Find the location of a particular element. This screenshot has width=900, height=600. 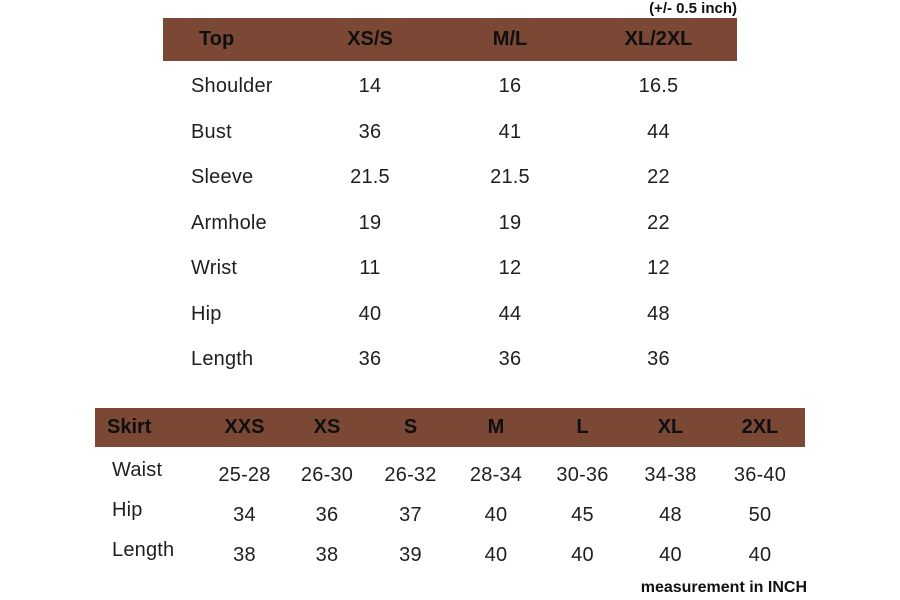

table-row: Hip 40 44 48 is located at coordinates (450, 315).